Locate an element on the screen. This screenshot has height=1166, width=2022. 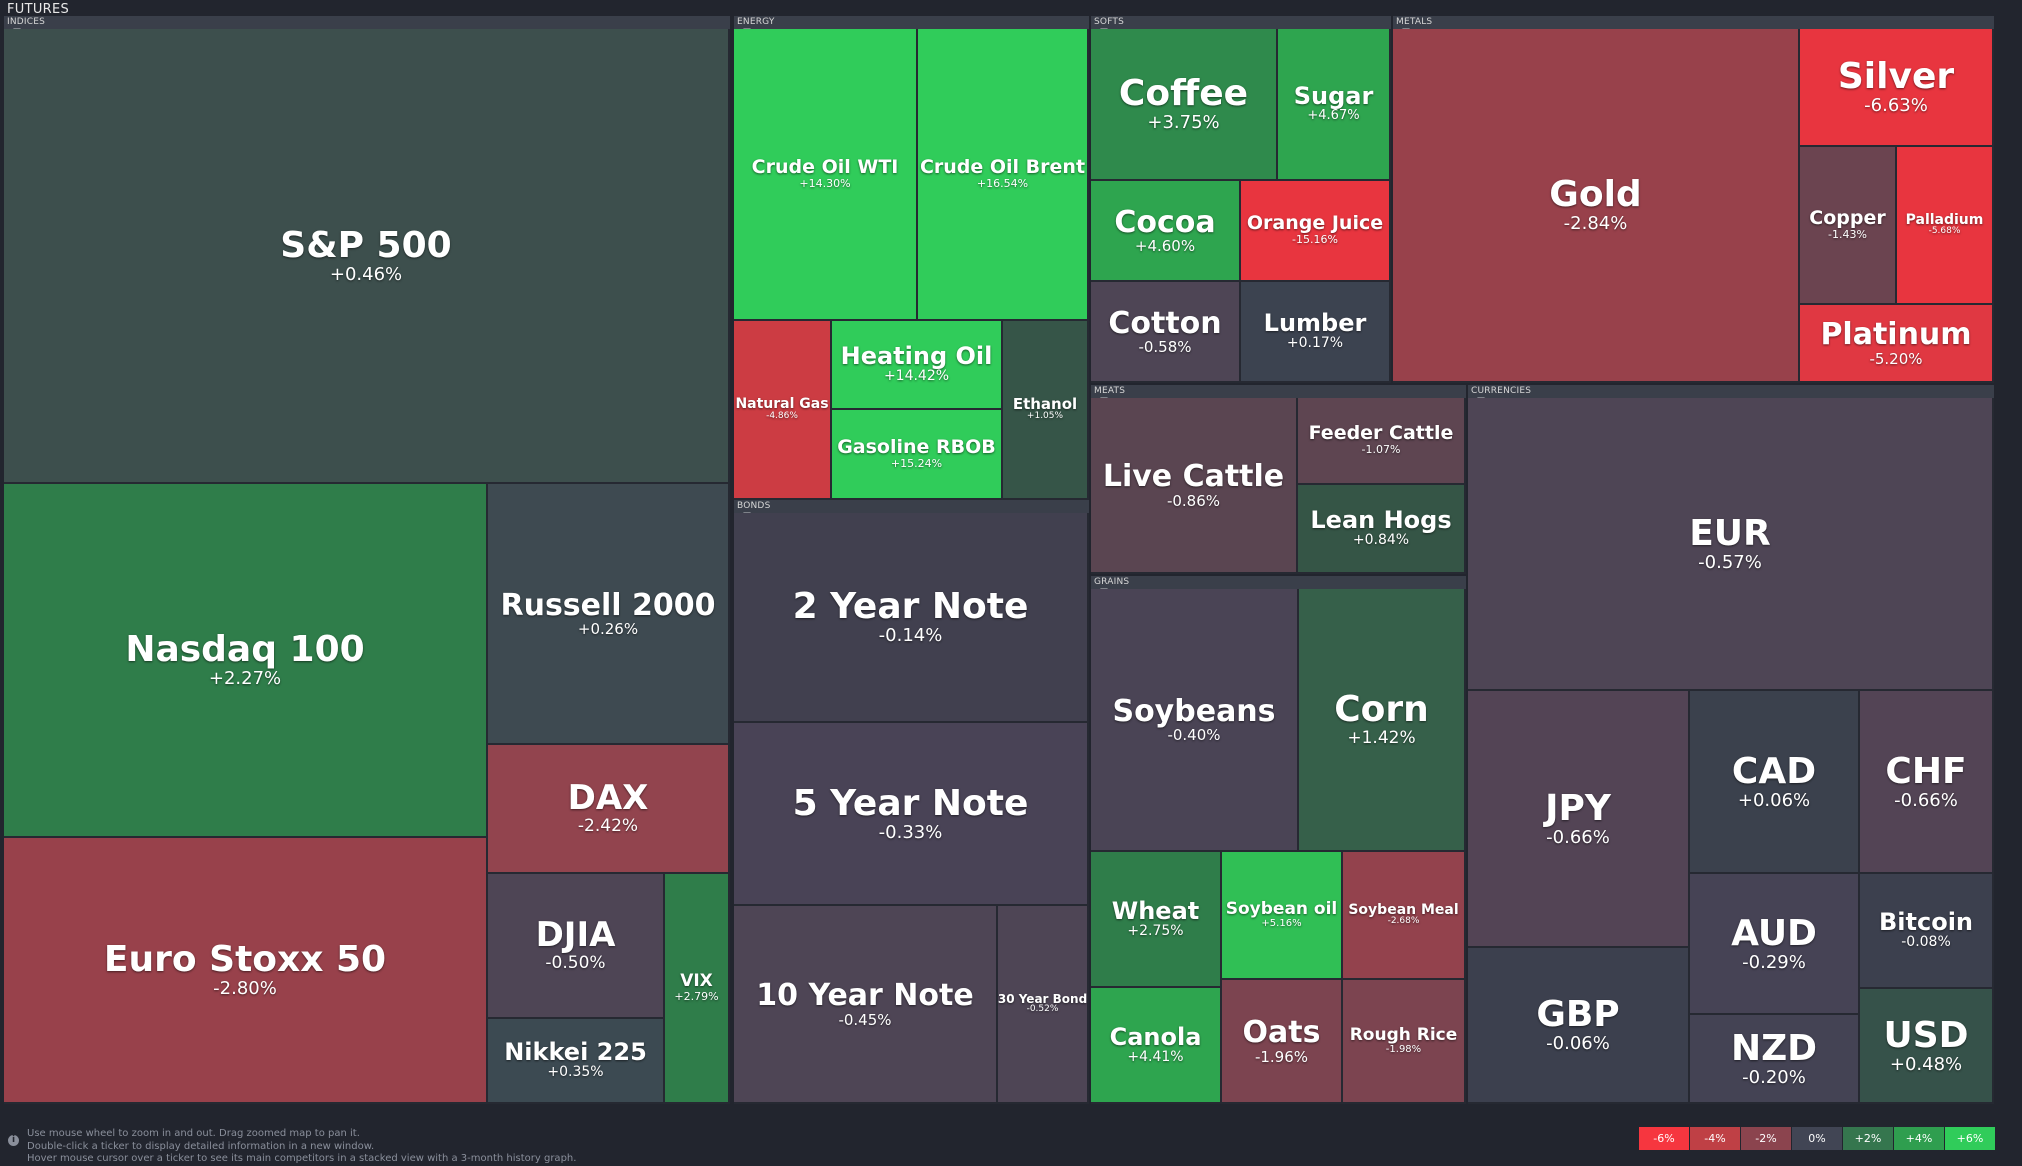
ticker-tile-sugar: Sugar +4.67% is located at coordinates (1334, 105).